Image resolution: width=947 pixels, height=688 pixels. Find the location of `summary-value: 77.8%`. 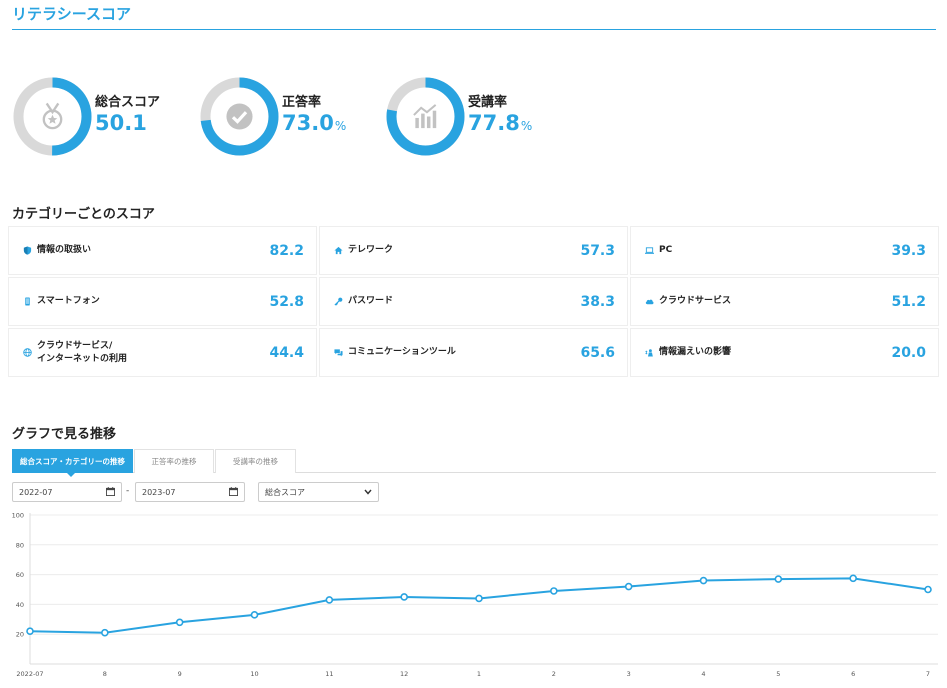

summary-value: 77.8% is located at coordinates (500, 124).